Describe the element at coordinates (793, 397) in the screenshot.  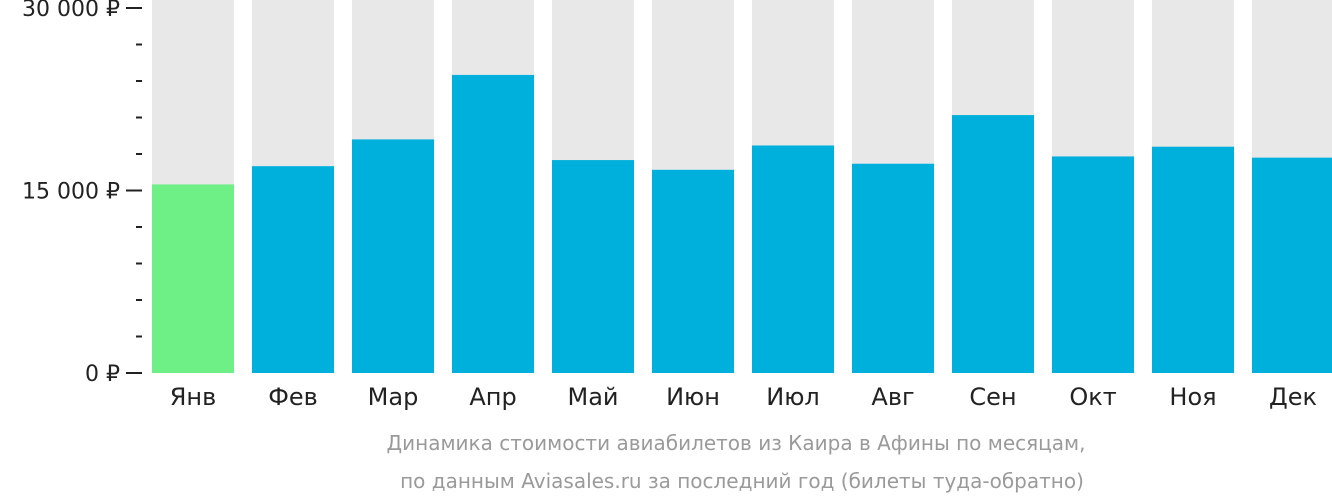
I see `xtick-label: Июл` at that location.